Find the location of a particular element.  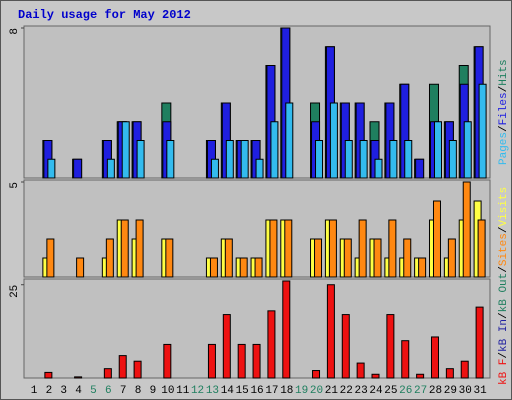

x-tick-label: 31 is located at coordinates (480, 391).